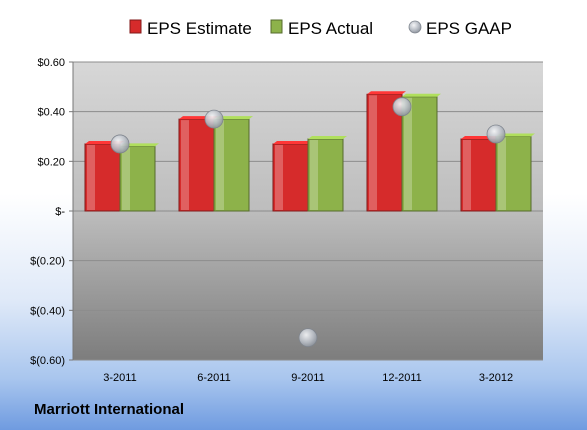 The width and height of the screenshot is (587, 430). Describe the element at coordinates (496, 378) in the screenshot. I see `x-tick-label: 3-2012` at that location.